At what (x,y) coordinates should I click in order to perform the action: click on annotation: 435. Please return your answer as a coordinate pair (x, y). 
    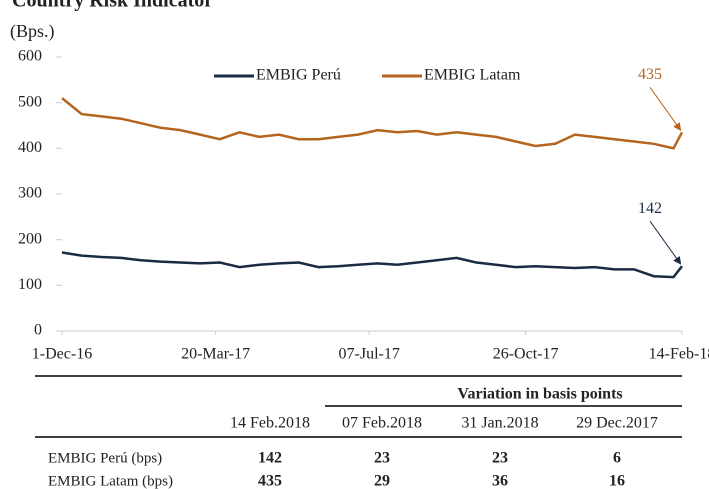
    Looking at the image, I should click on (650, 74).